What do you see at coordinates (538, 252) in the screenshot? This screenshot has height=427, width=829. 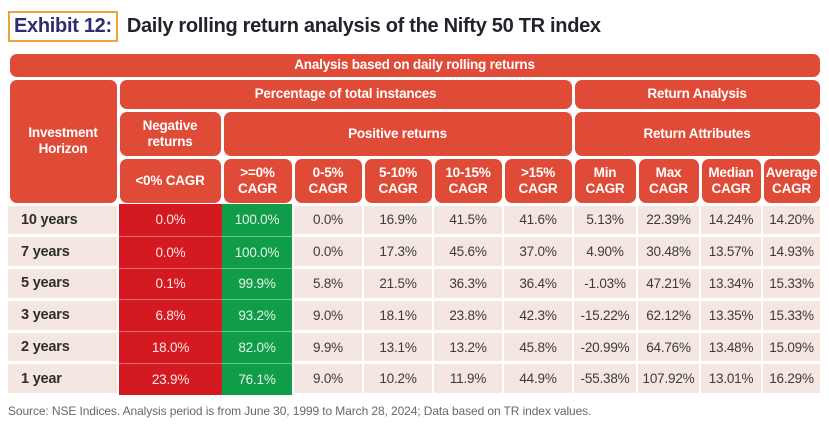 I see `data-cell: 37.0%` at bounding box center [538, 252].